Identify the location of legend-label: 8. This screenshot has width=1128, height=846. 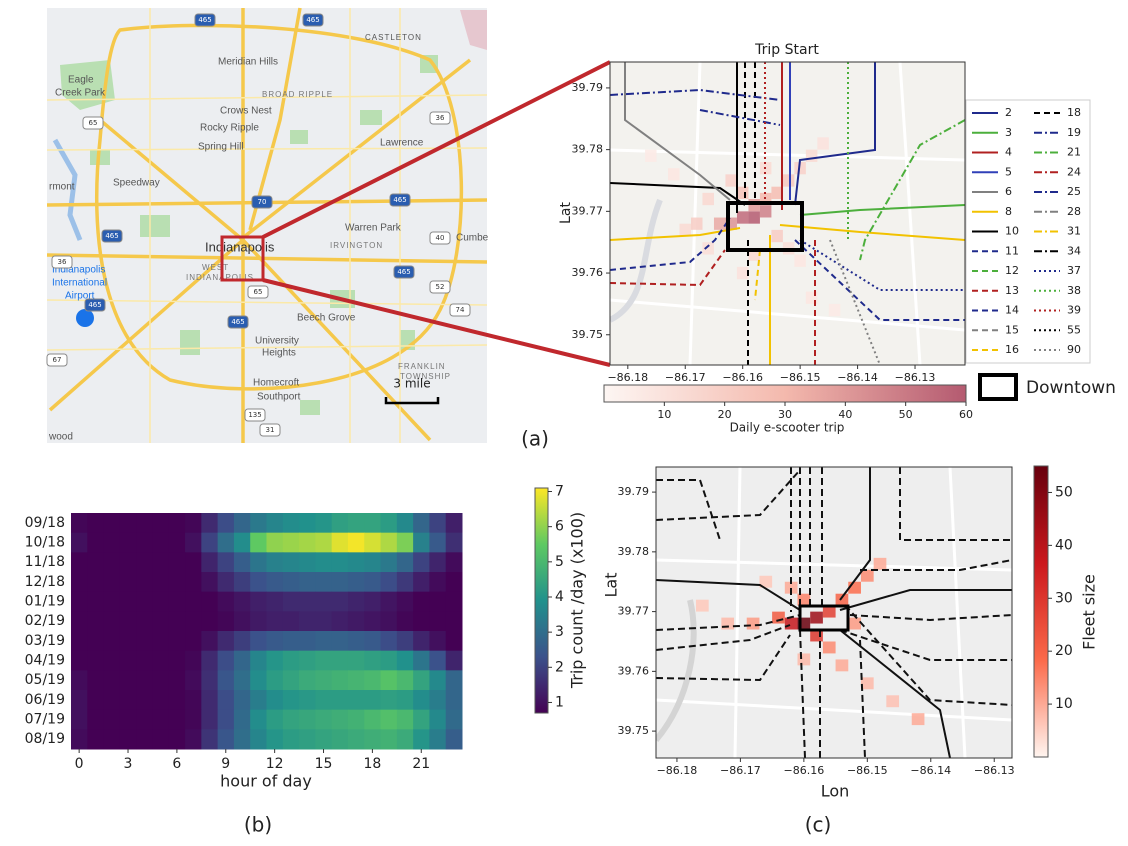
(1008, 211).